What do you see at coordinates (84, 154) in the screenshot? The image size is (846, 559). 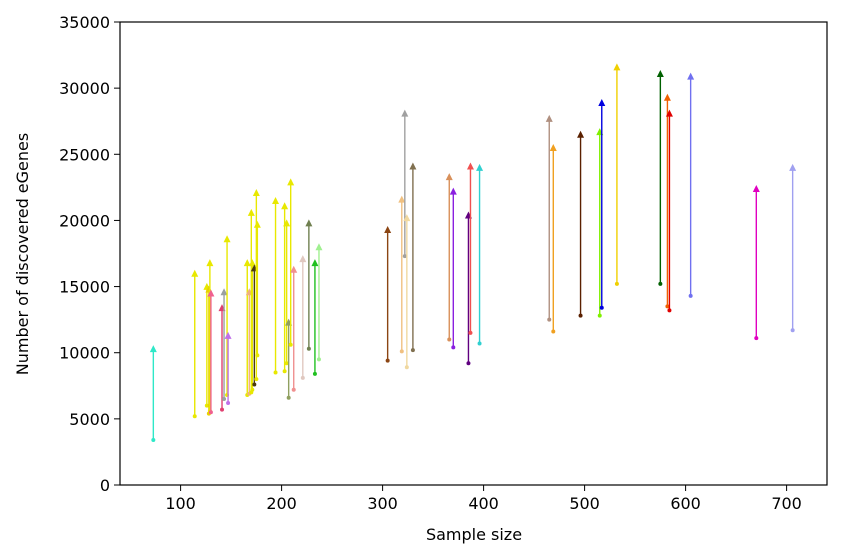 I see `y-tick-label: 25000` at bounding box center [84, 154].